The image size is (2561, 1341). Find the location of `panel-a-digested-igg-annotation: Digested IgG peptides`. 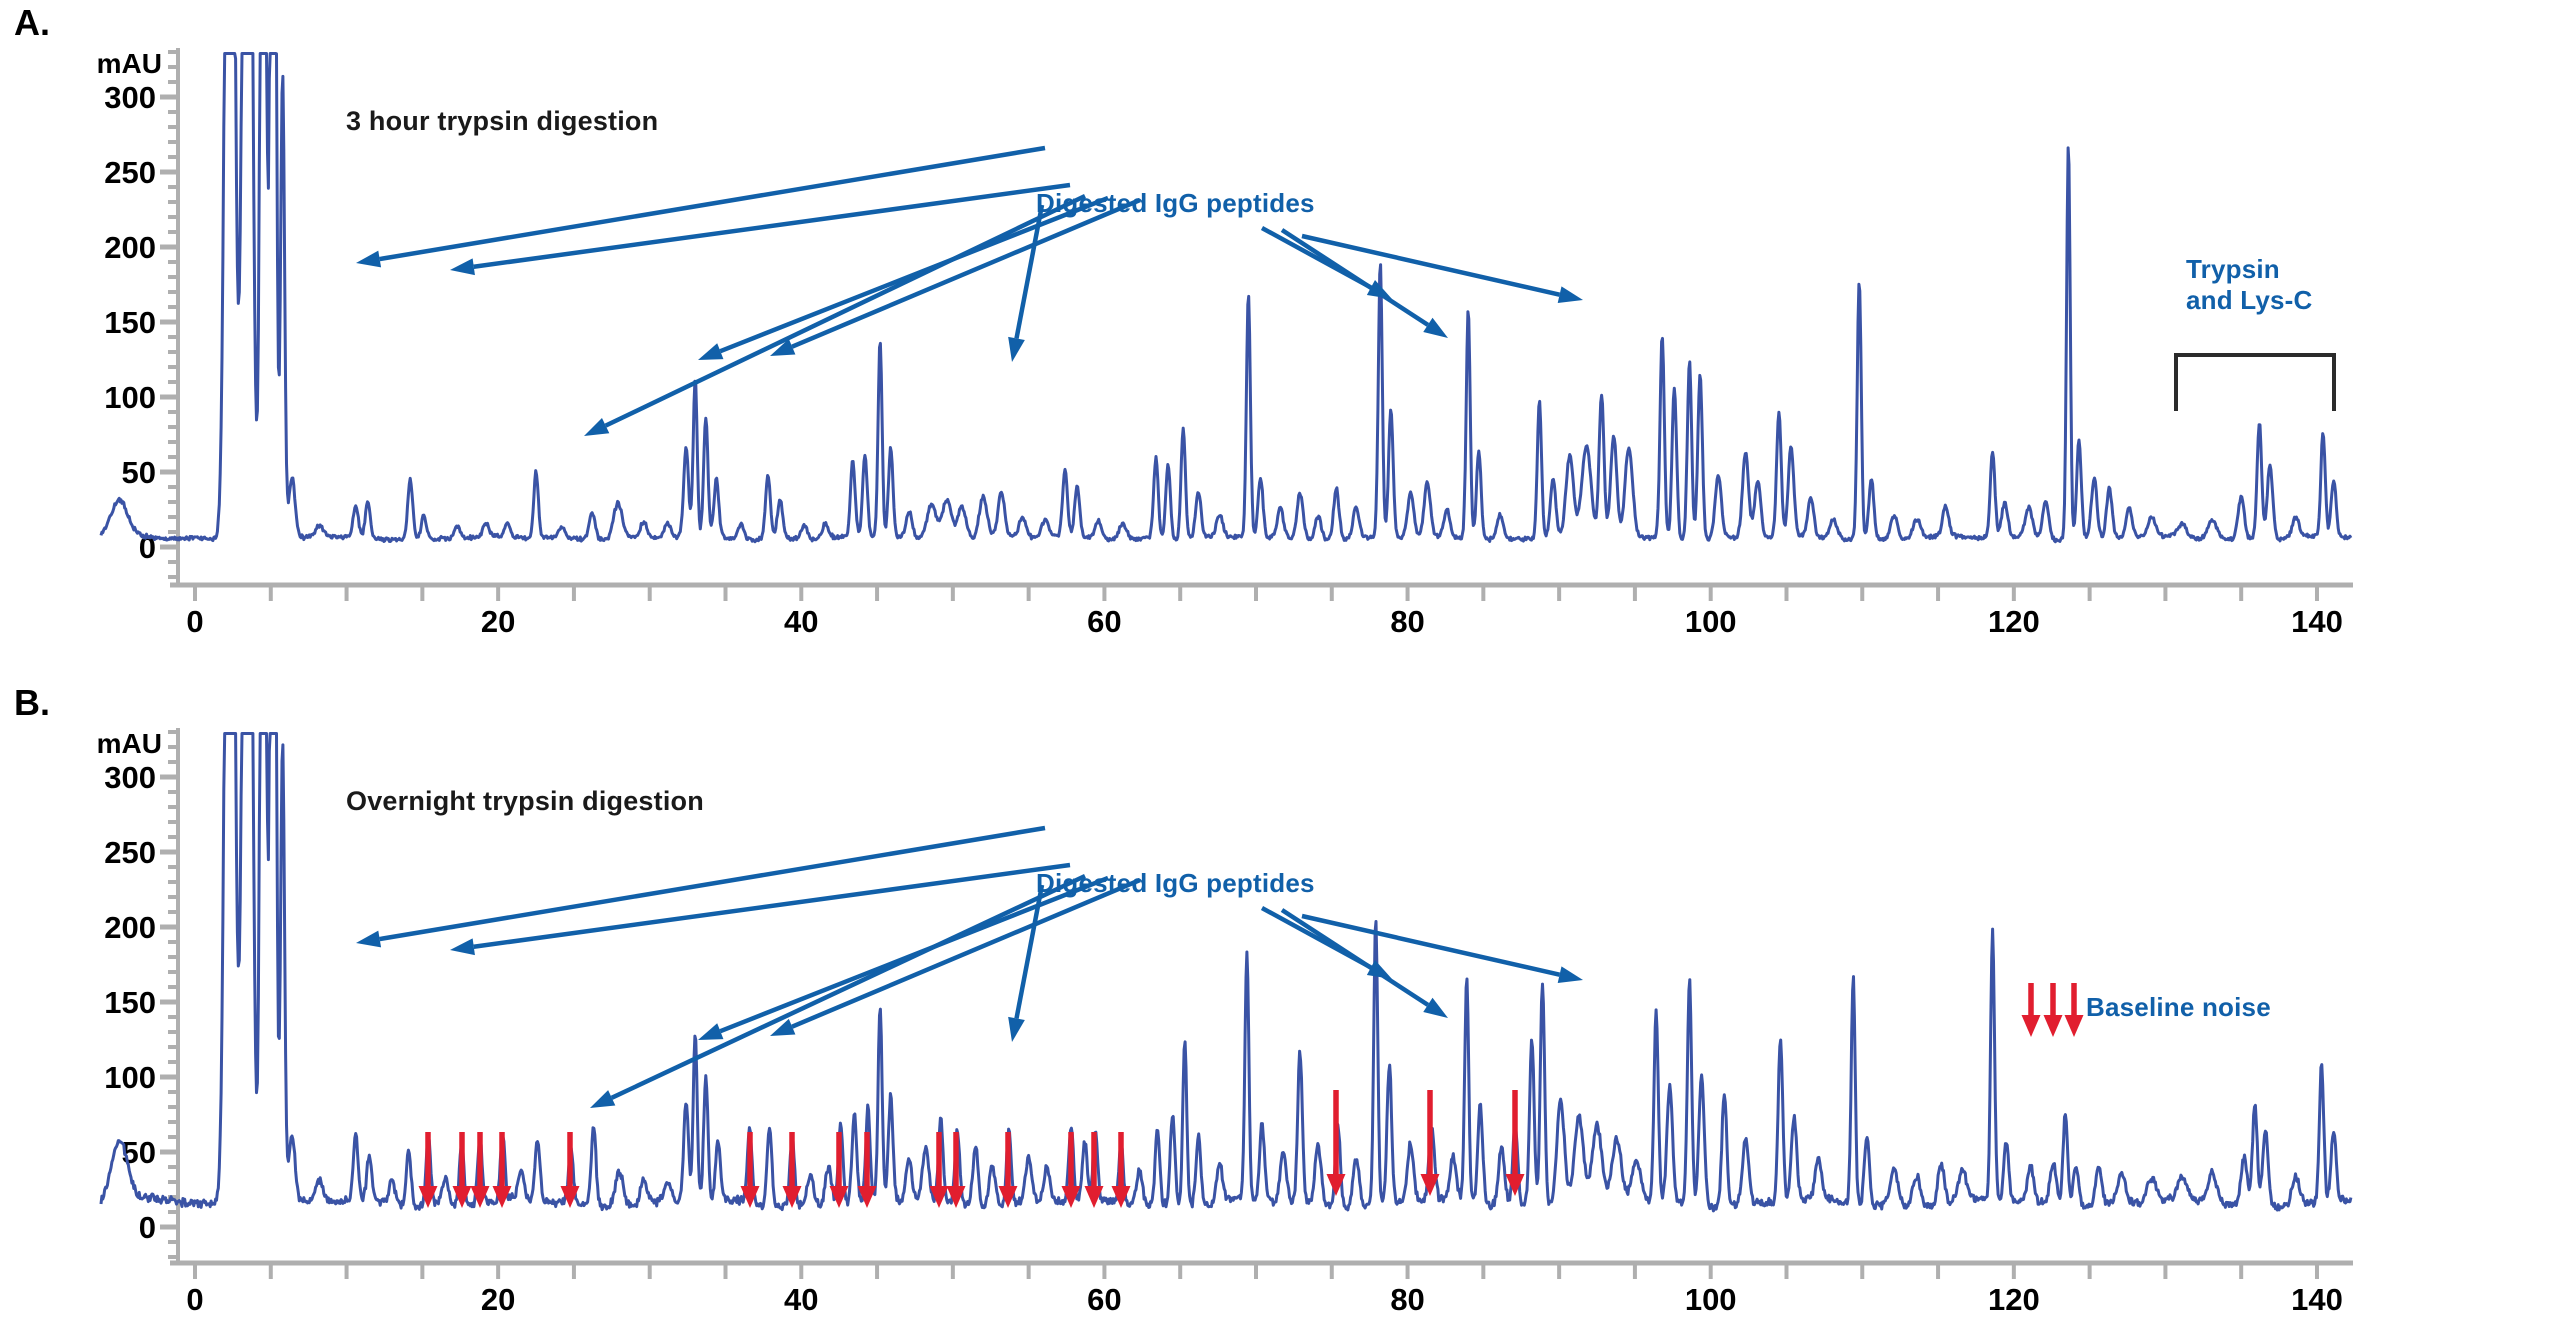

panel-a-digested-igg-annotation: Digested IgG peptides is located at coordinates (1175, 203).